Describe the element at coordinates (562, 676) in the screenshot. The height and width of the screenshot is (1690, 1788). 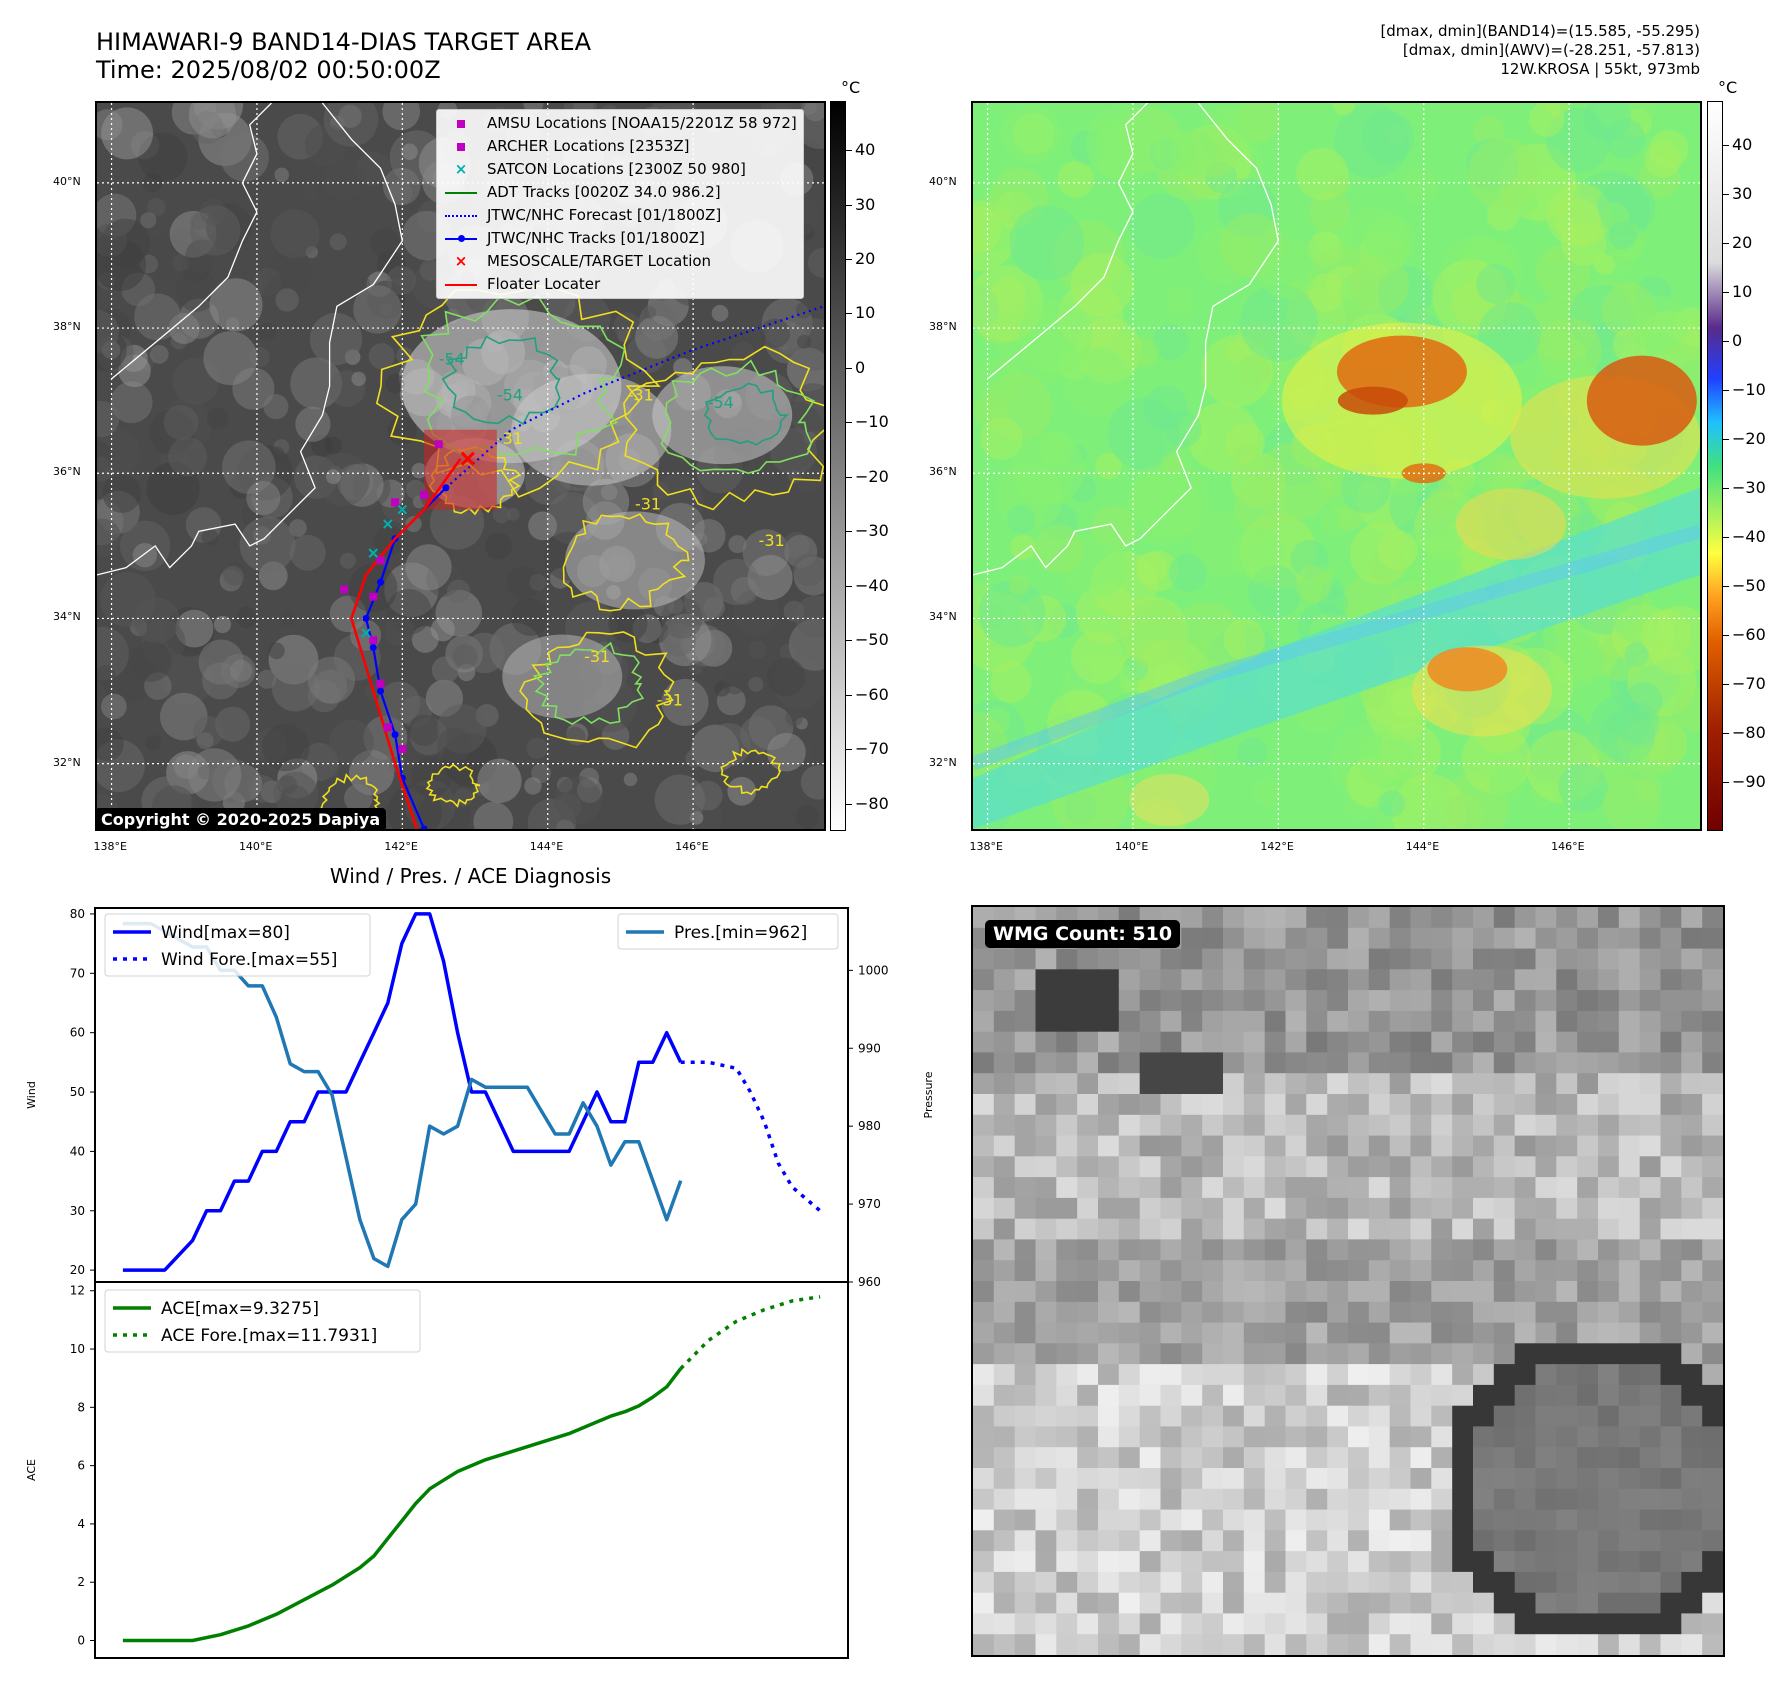
I see `cloud-mass` at that location.